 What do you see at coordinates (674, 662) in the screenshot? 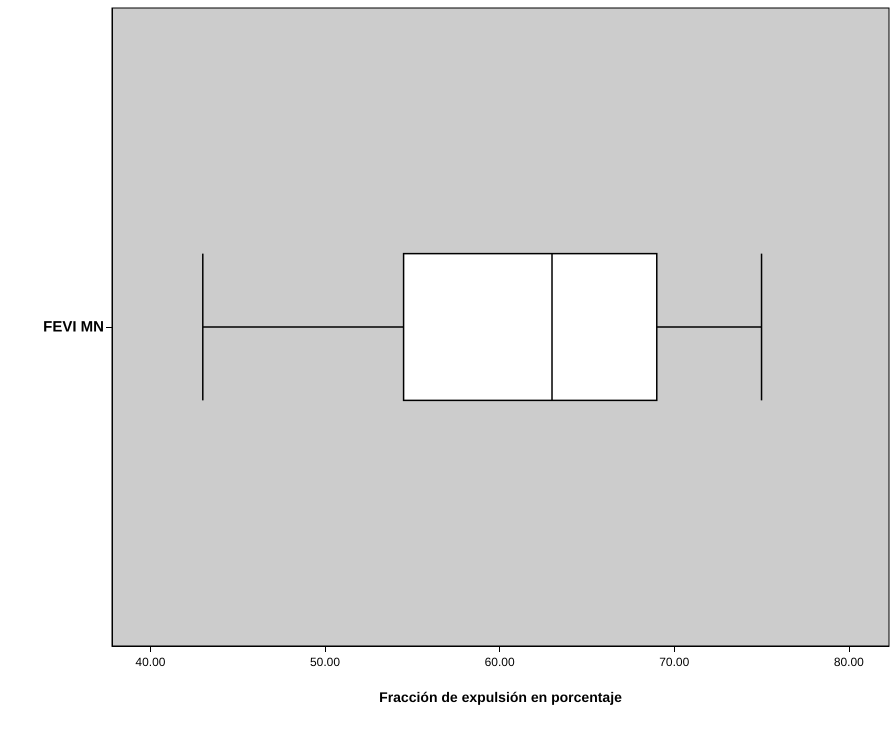
I see `x-tick-label: 70.00` at bounding box center [674, 662].